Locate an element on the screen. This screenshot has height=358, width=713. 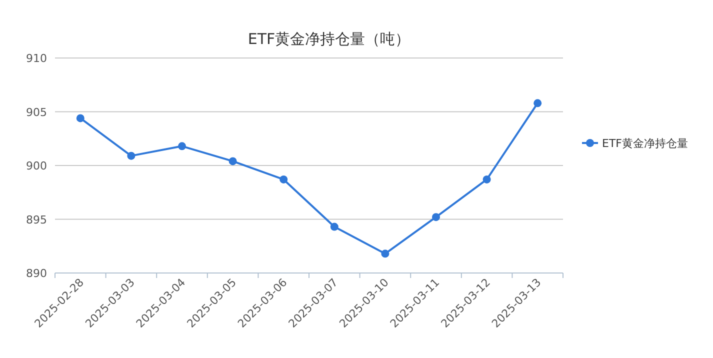
y-tick-label: 900 is located at coordinates (36, 166).